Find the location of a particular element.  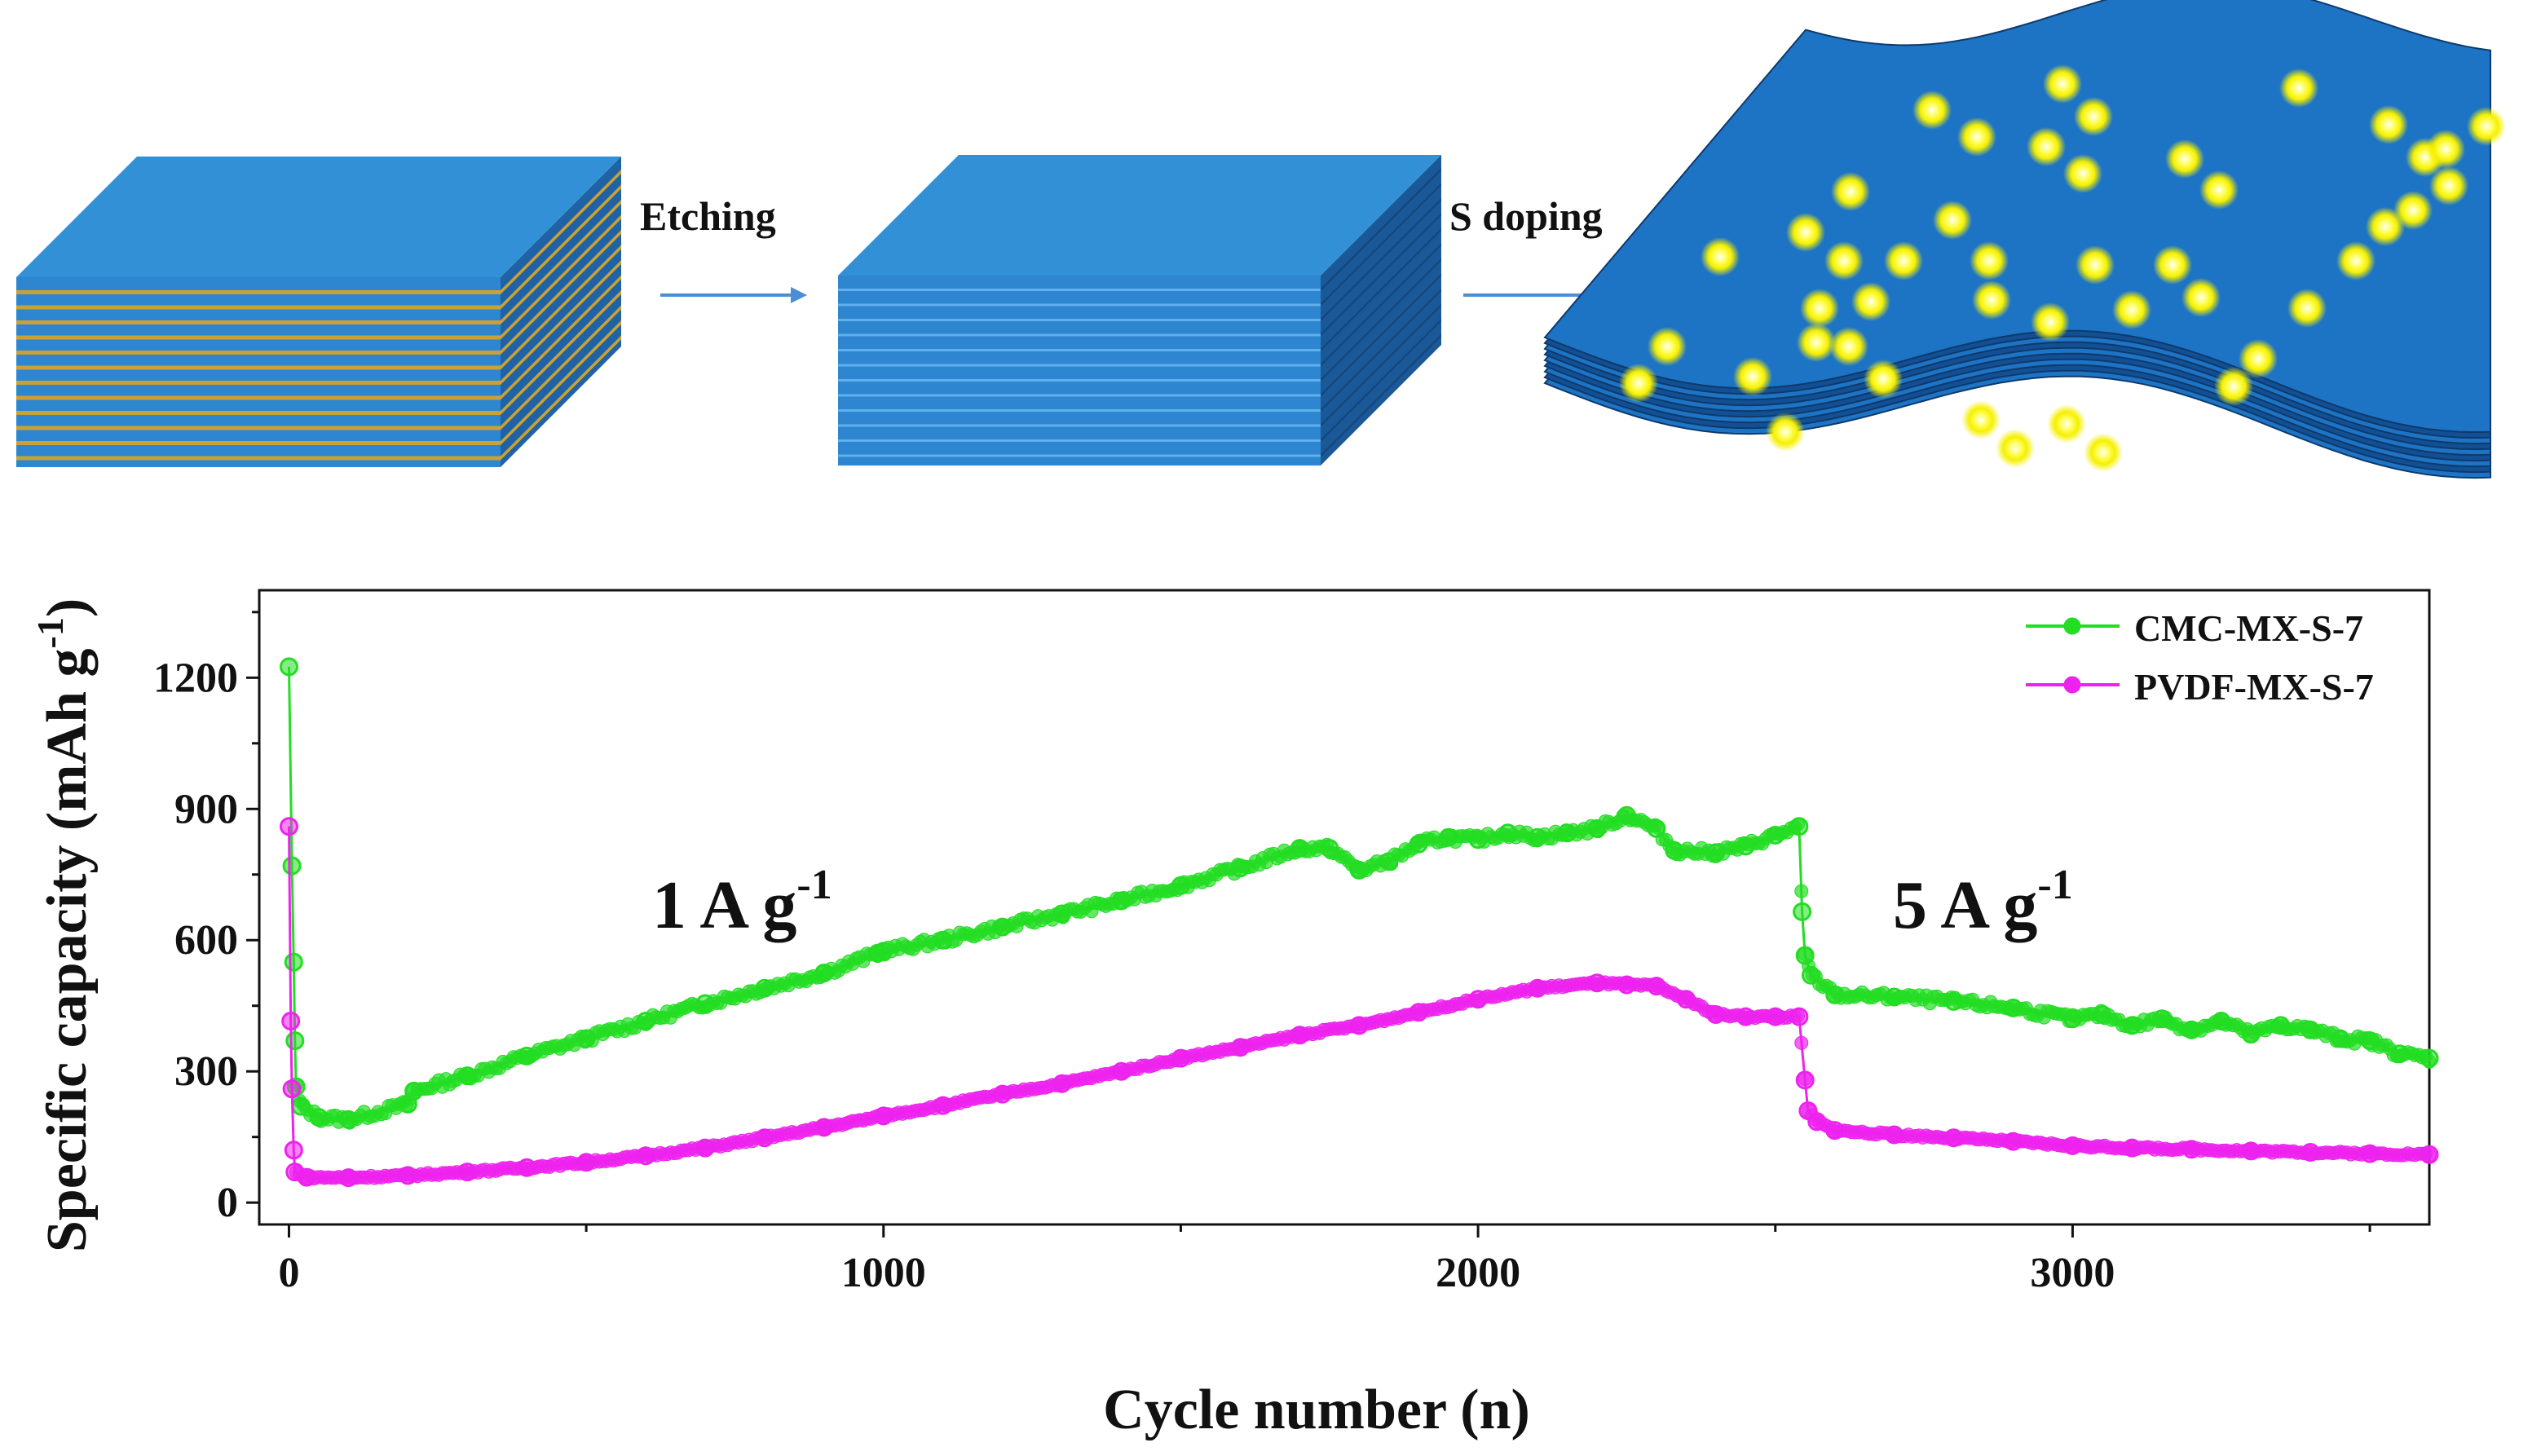

x-tick-label: 0 is located at coordinates (288, 1273).